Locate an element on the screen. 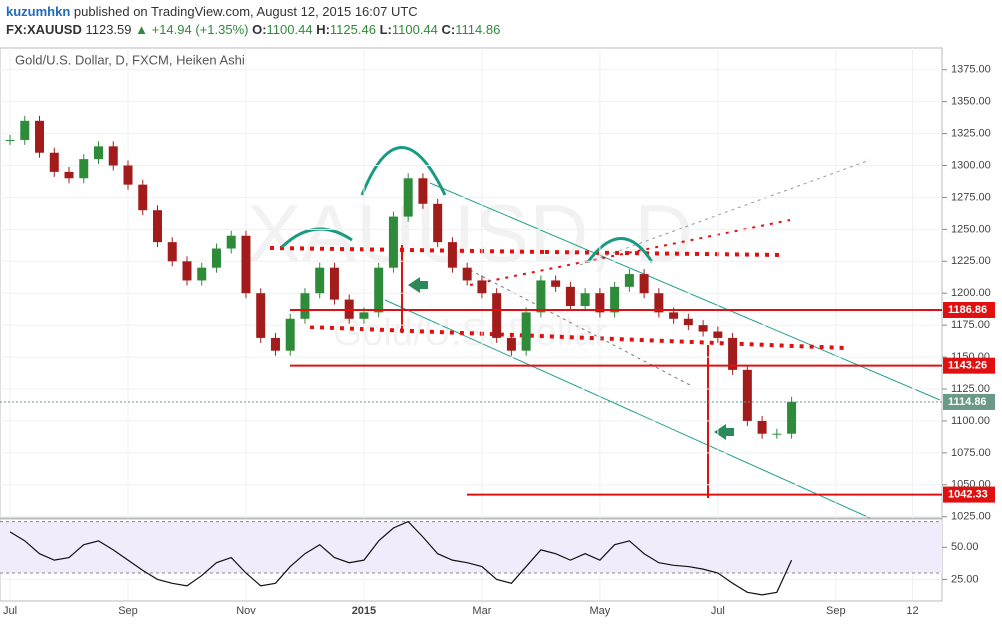 Image resolution: width=1002 pixels, height=629 pixels. y-tick-label: 1200.00 is located at coordinates (971, 293).